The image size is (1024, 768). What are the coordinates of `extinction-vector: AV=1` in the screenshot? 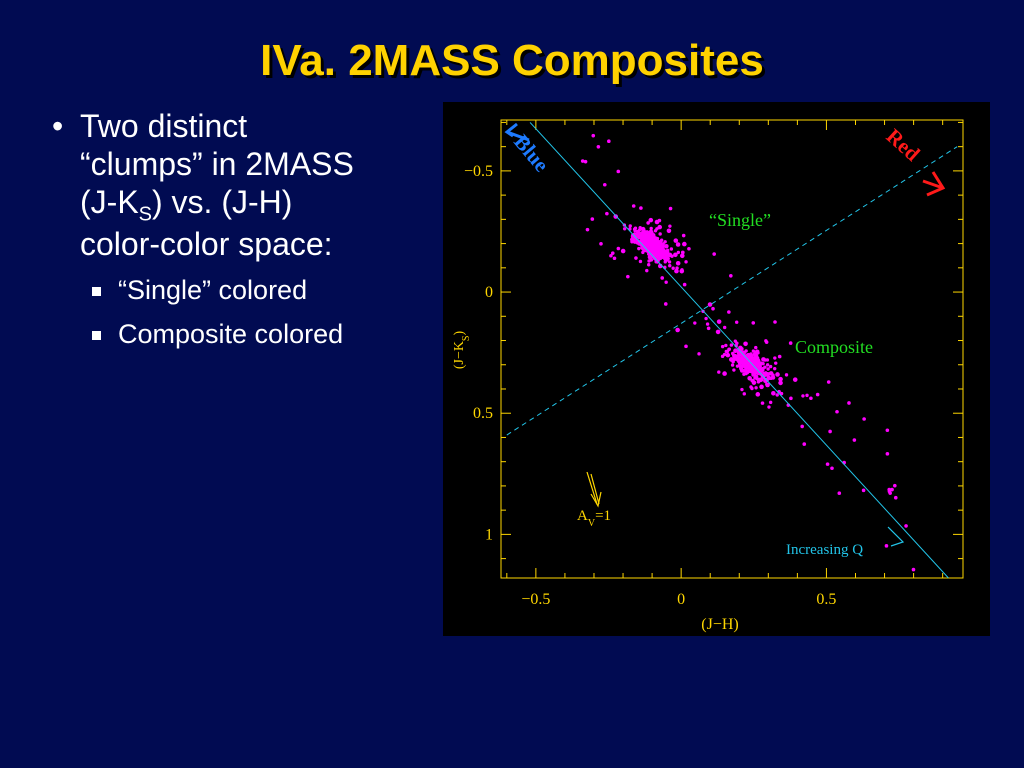 It's located at (594, 500).